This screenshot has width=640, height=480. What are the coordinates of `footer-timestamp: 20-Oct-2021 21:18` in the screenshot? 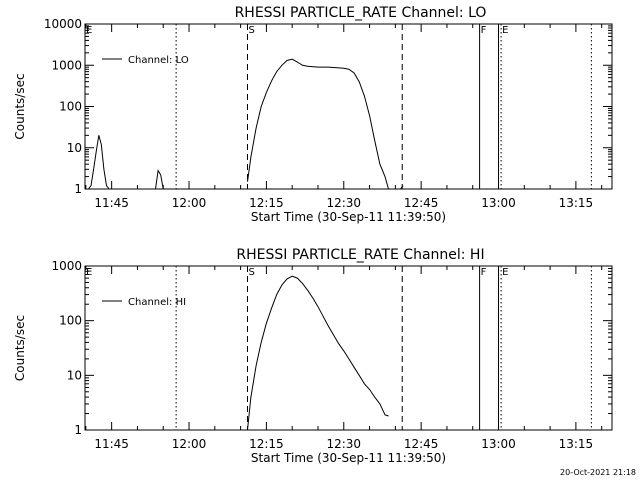 It's located at (598, 472).